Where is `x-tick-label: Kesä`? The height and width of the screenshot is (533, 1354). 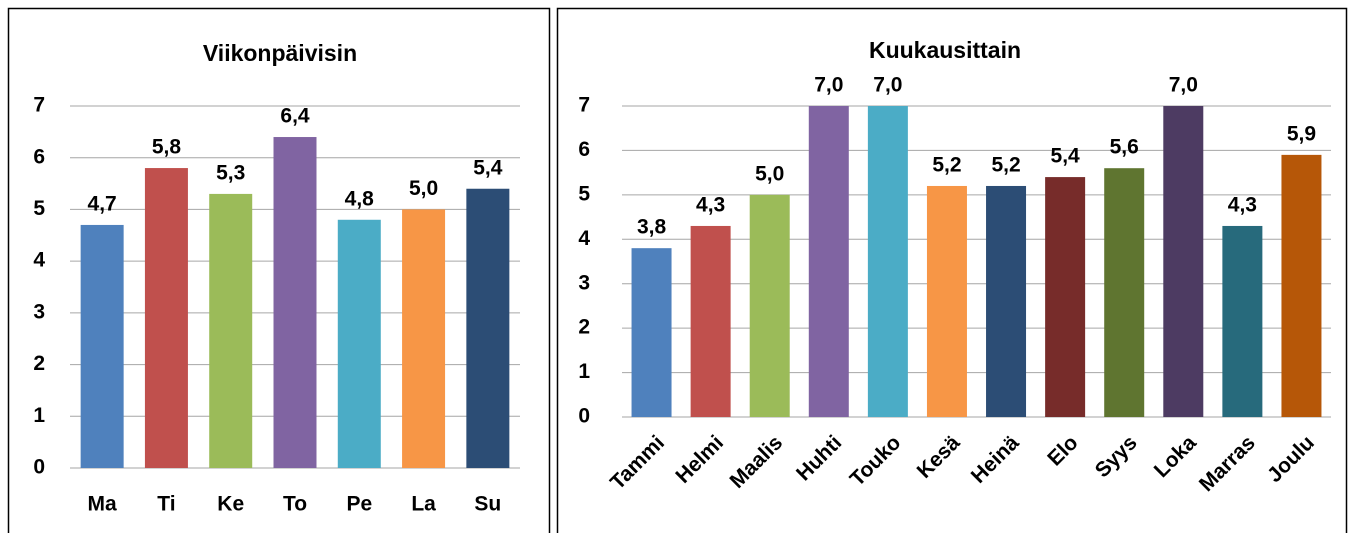 x-tick-label: Kesä is located at coordinates (939, 457).